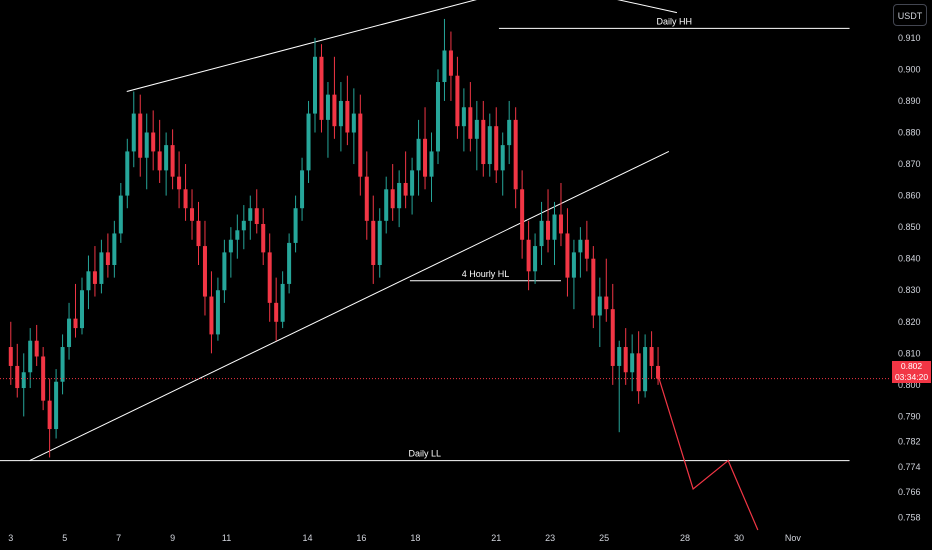  Describe the element at coordinates (172, 538) in the screenshot. I see `x-tick-label: 9` at that location.